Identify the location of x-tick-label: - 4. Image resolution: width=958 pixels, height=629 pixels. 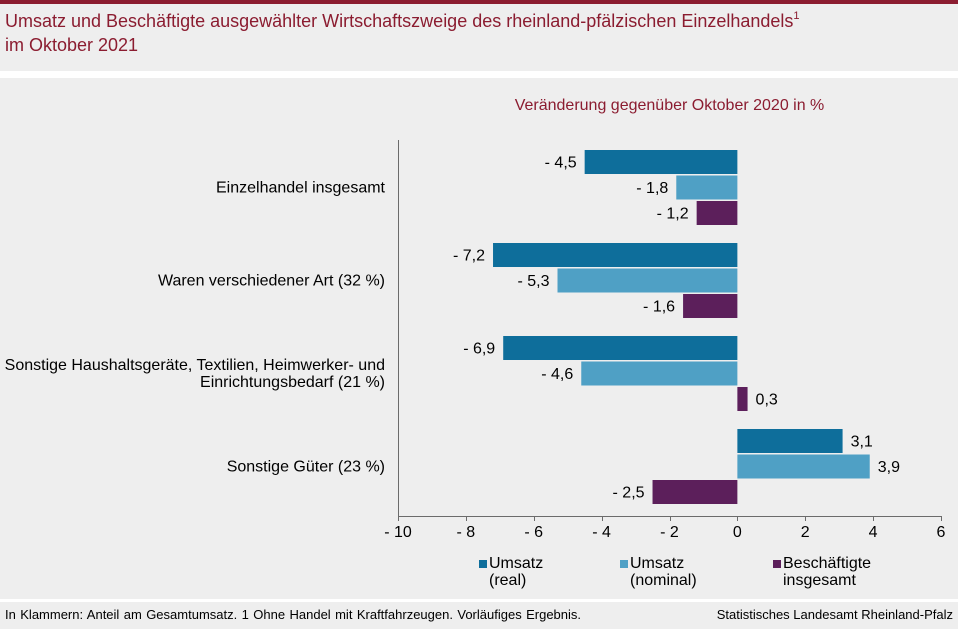
(601, 532).